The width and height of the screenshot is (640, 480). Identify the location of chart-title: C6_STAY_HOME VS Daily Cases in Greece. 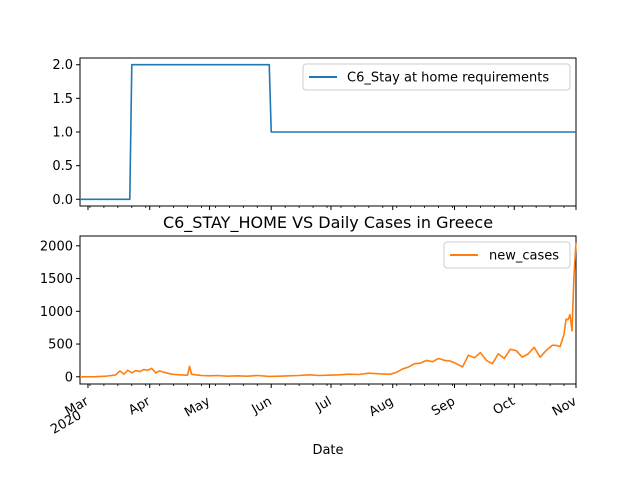
(328, 223).